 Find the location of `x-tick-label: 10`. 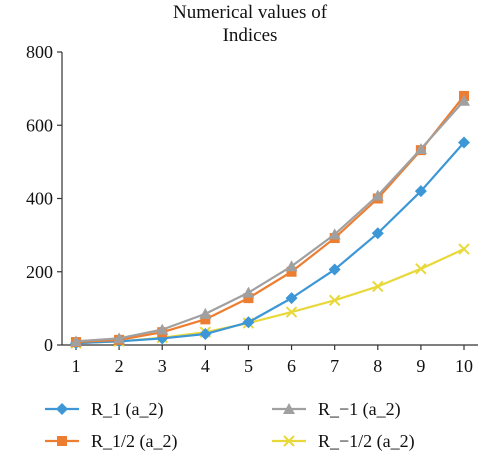

x-tick-label: 10 is located at coordinates (464, 366).